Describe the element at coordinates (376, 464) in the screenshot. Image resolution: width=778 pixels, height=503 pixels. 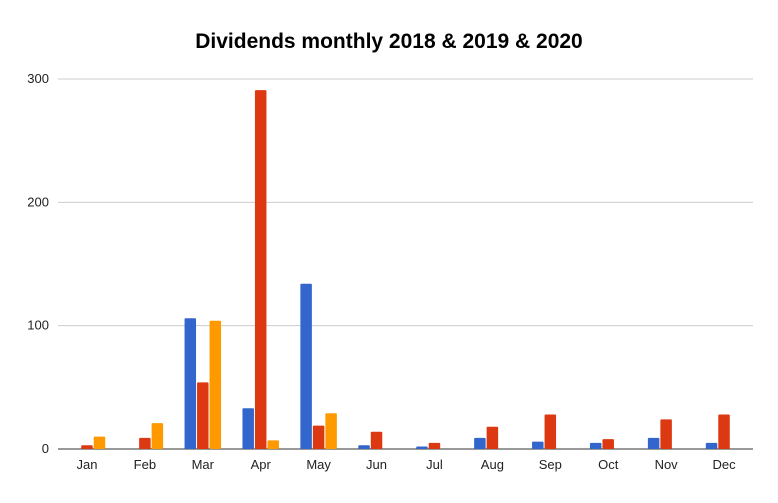
I see `x-tick-label-jun: Jun` at that location.